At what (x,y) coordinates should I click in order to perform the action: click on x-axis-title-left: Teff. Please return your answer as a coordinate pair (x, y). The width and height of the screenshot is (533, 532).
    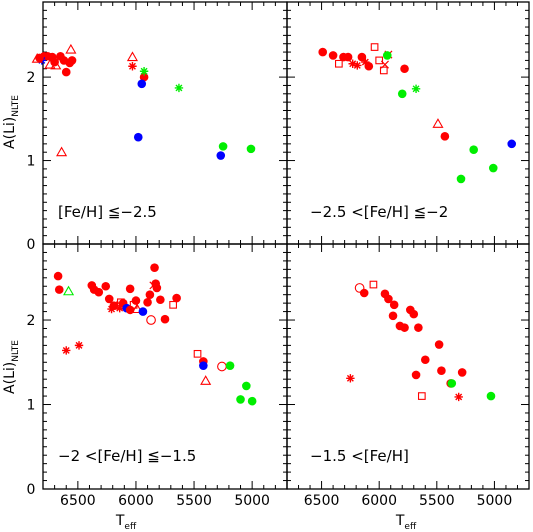
    Looking at the image, I should click on (126, 522).